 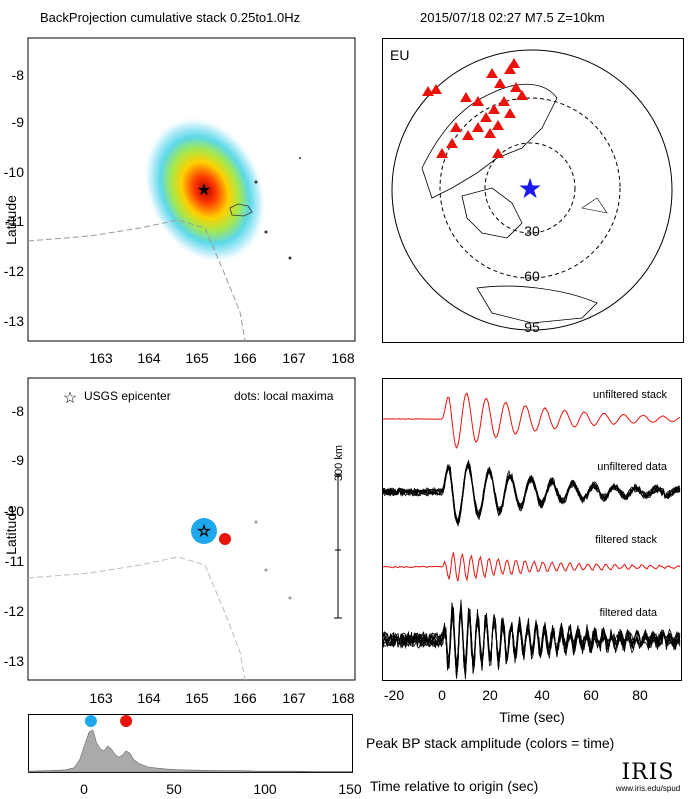 I want to click on island-outline, so click(x=241, y=210).